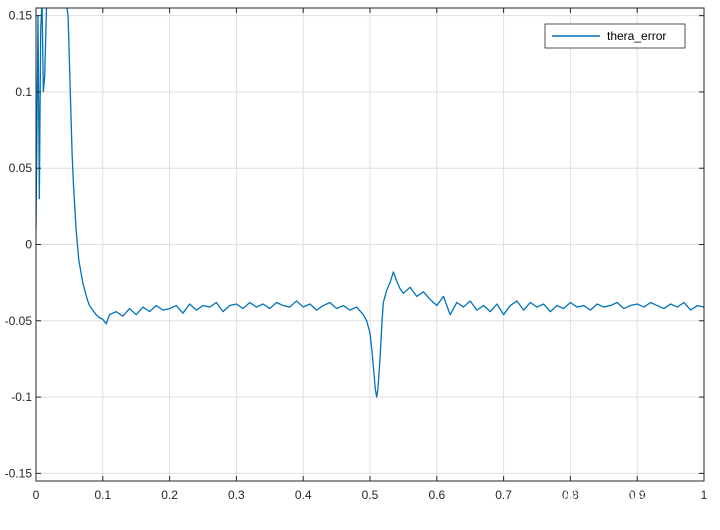 This screenshot has width=720, height=530. Describe the element at coordinates (21, 16) in the screenshot. I see `y-tick-label: 0.15` at that location.